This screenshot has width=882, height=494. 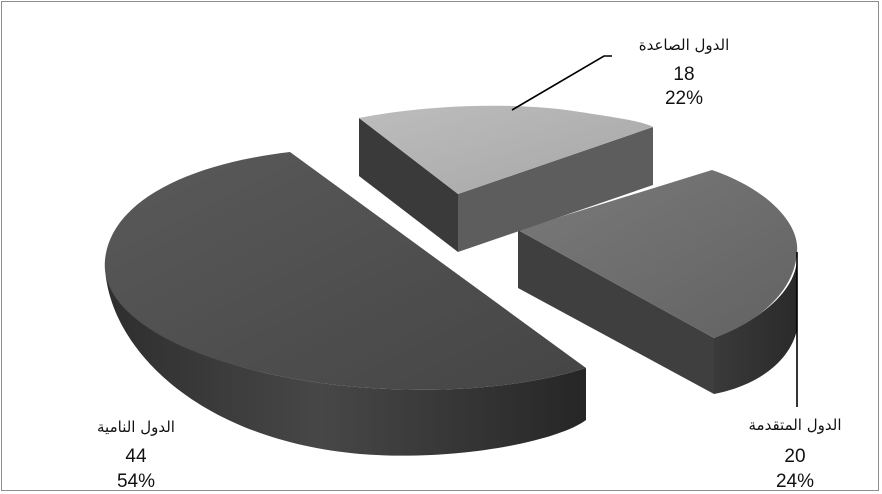 I want to click on label-advanced-value: 20, so click(x=794, y=456).